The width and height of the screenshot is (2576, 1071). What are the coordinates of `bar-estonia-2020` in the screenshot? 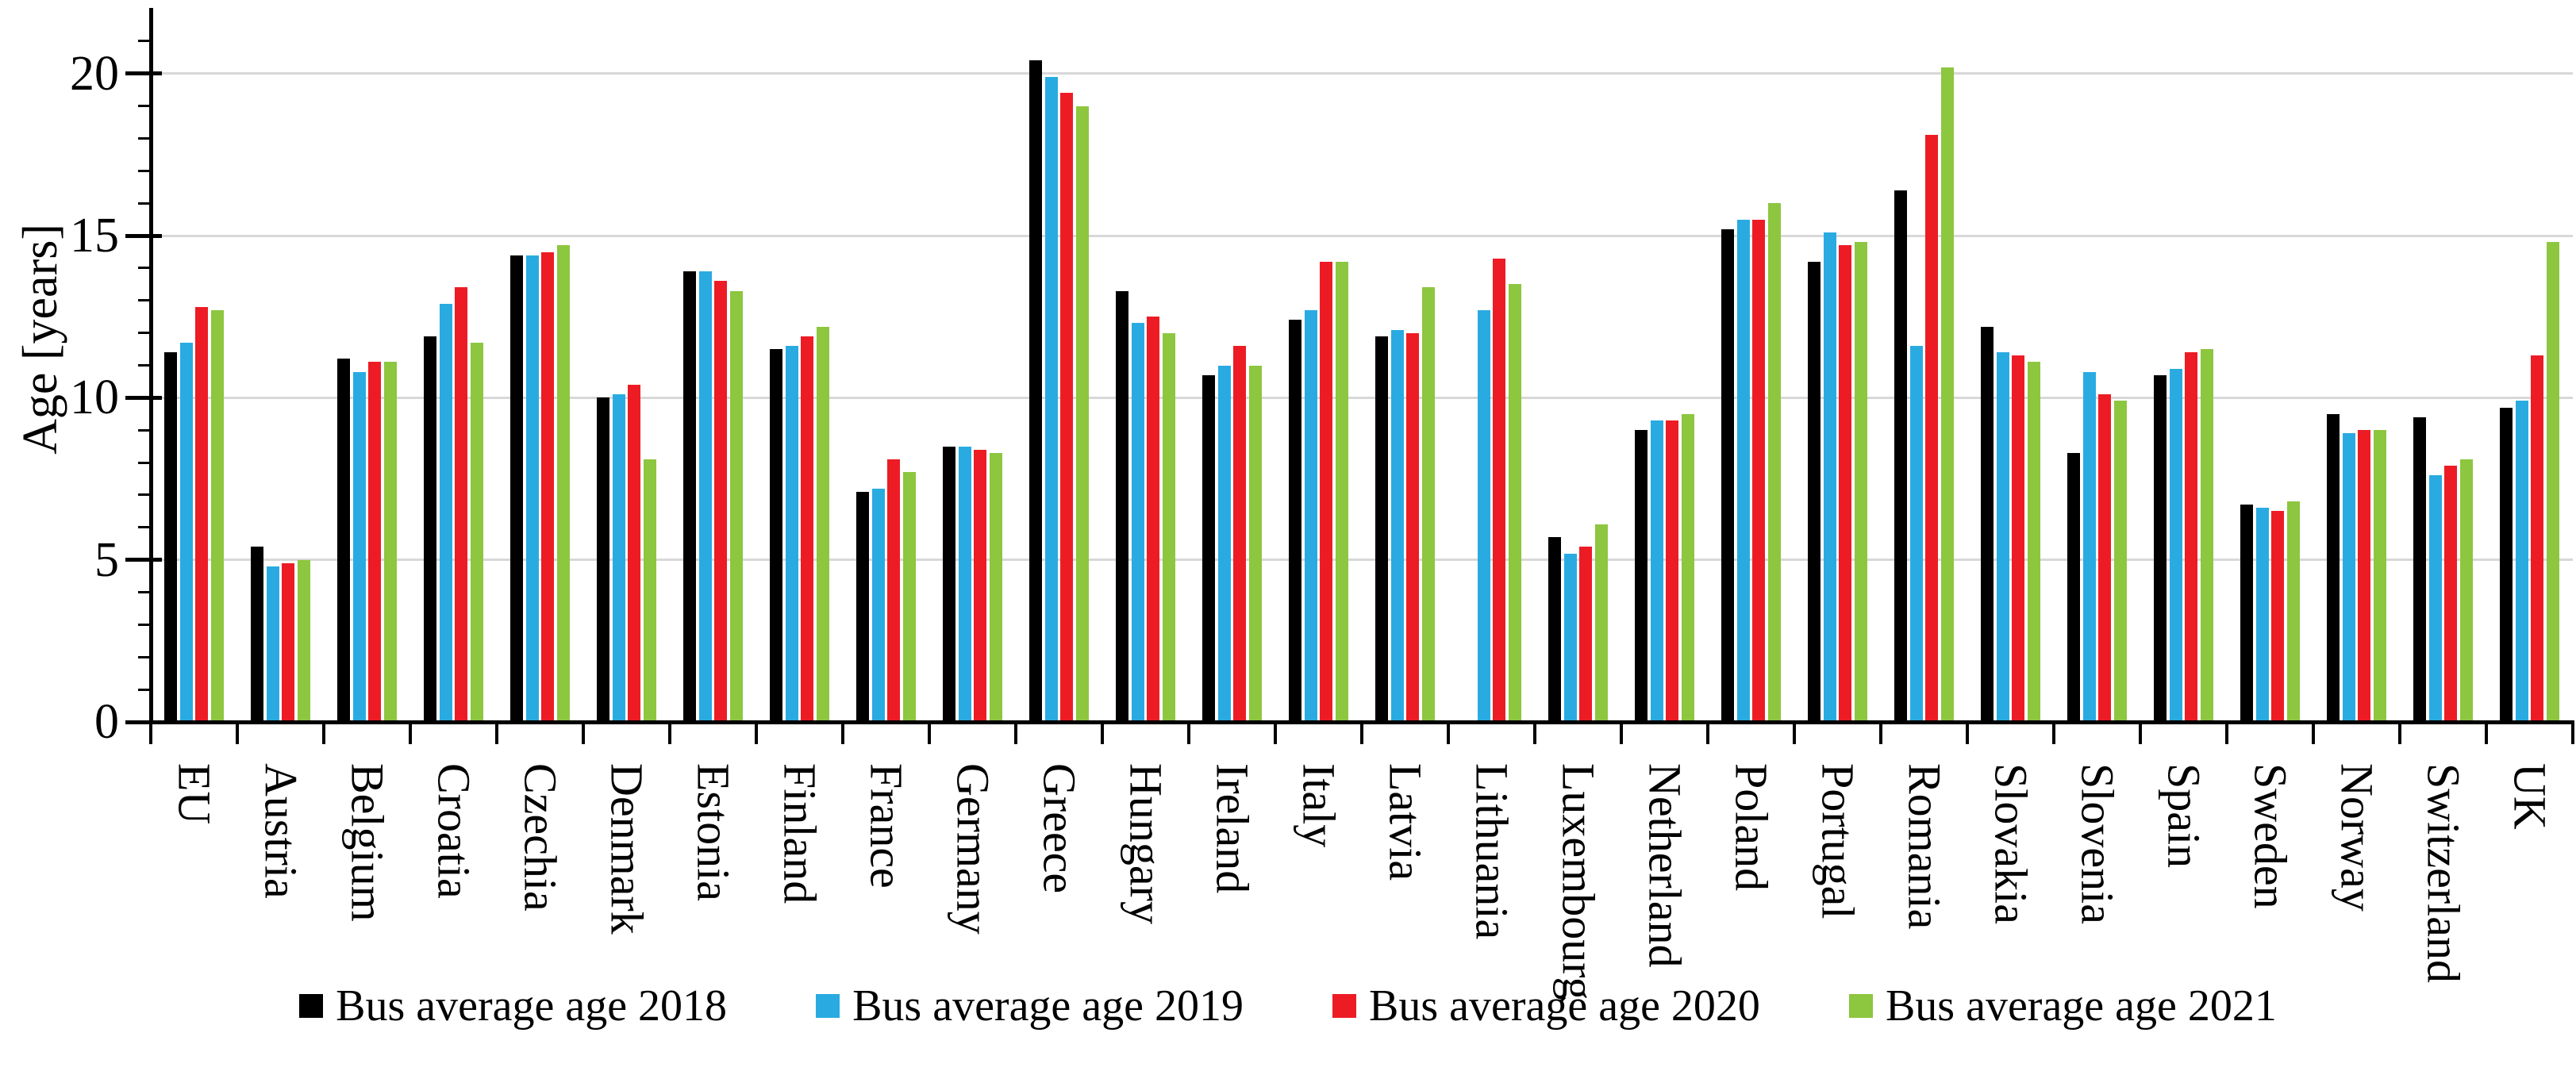 It's located at (721, 501).